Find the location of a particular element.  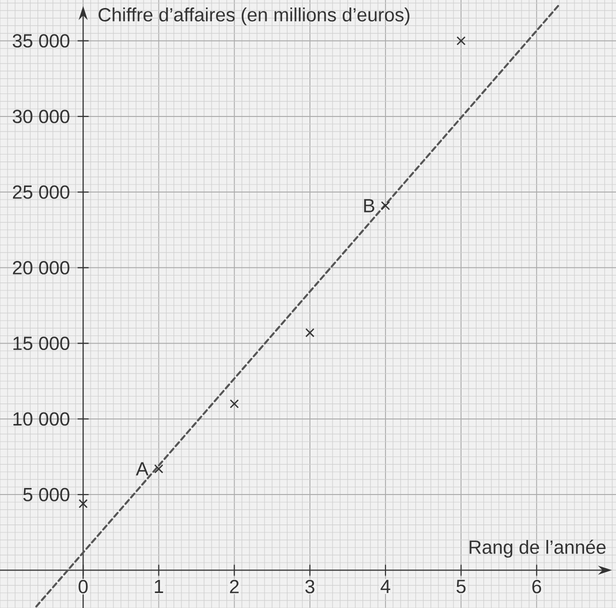

x-tick-label: 2 is located at coordinates (234, 587).